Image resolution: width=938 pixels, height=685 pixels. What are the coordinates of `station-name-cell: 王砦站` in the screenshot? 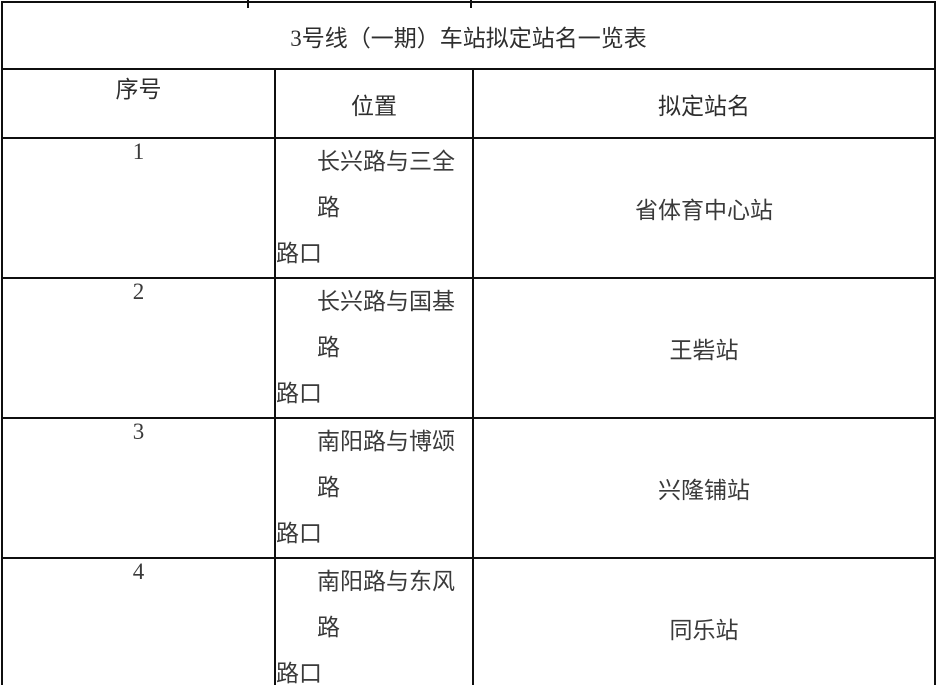 It's located at (704, 348).